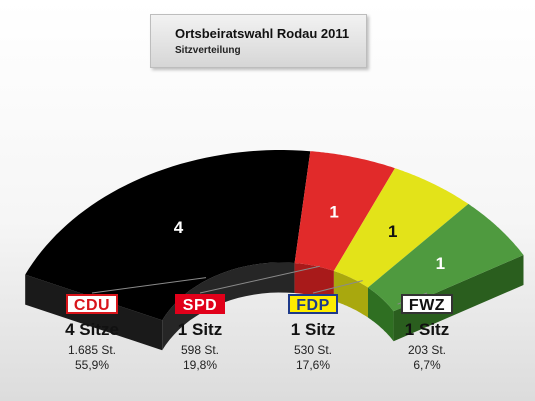 This screenshot has height=401, width=535. I want to click on seat-count-label-fwz: 1, so click(440, 263).